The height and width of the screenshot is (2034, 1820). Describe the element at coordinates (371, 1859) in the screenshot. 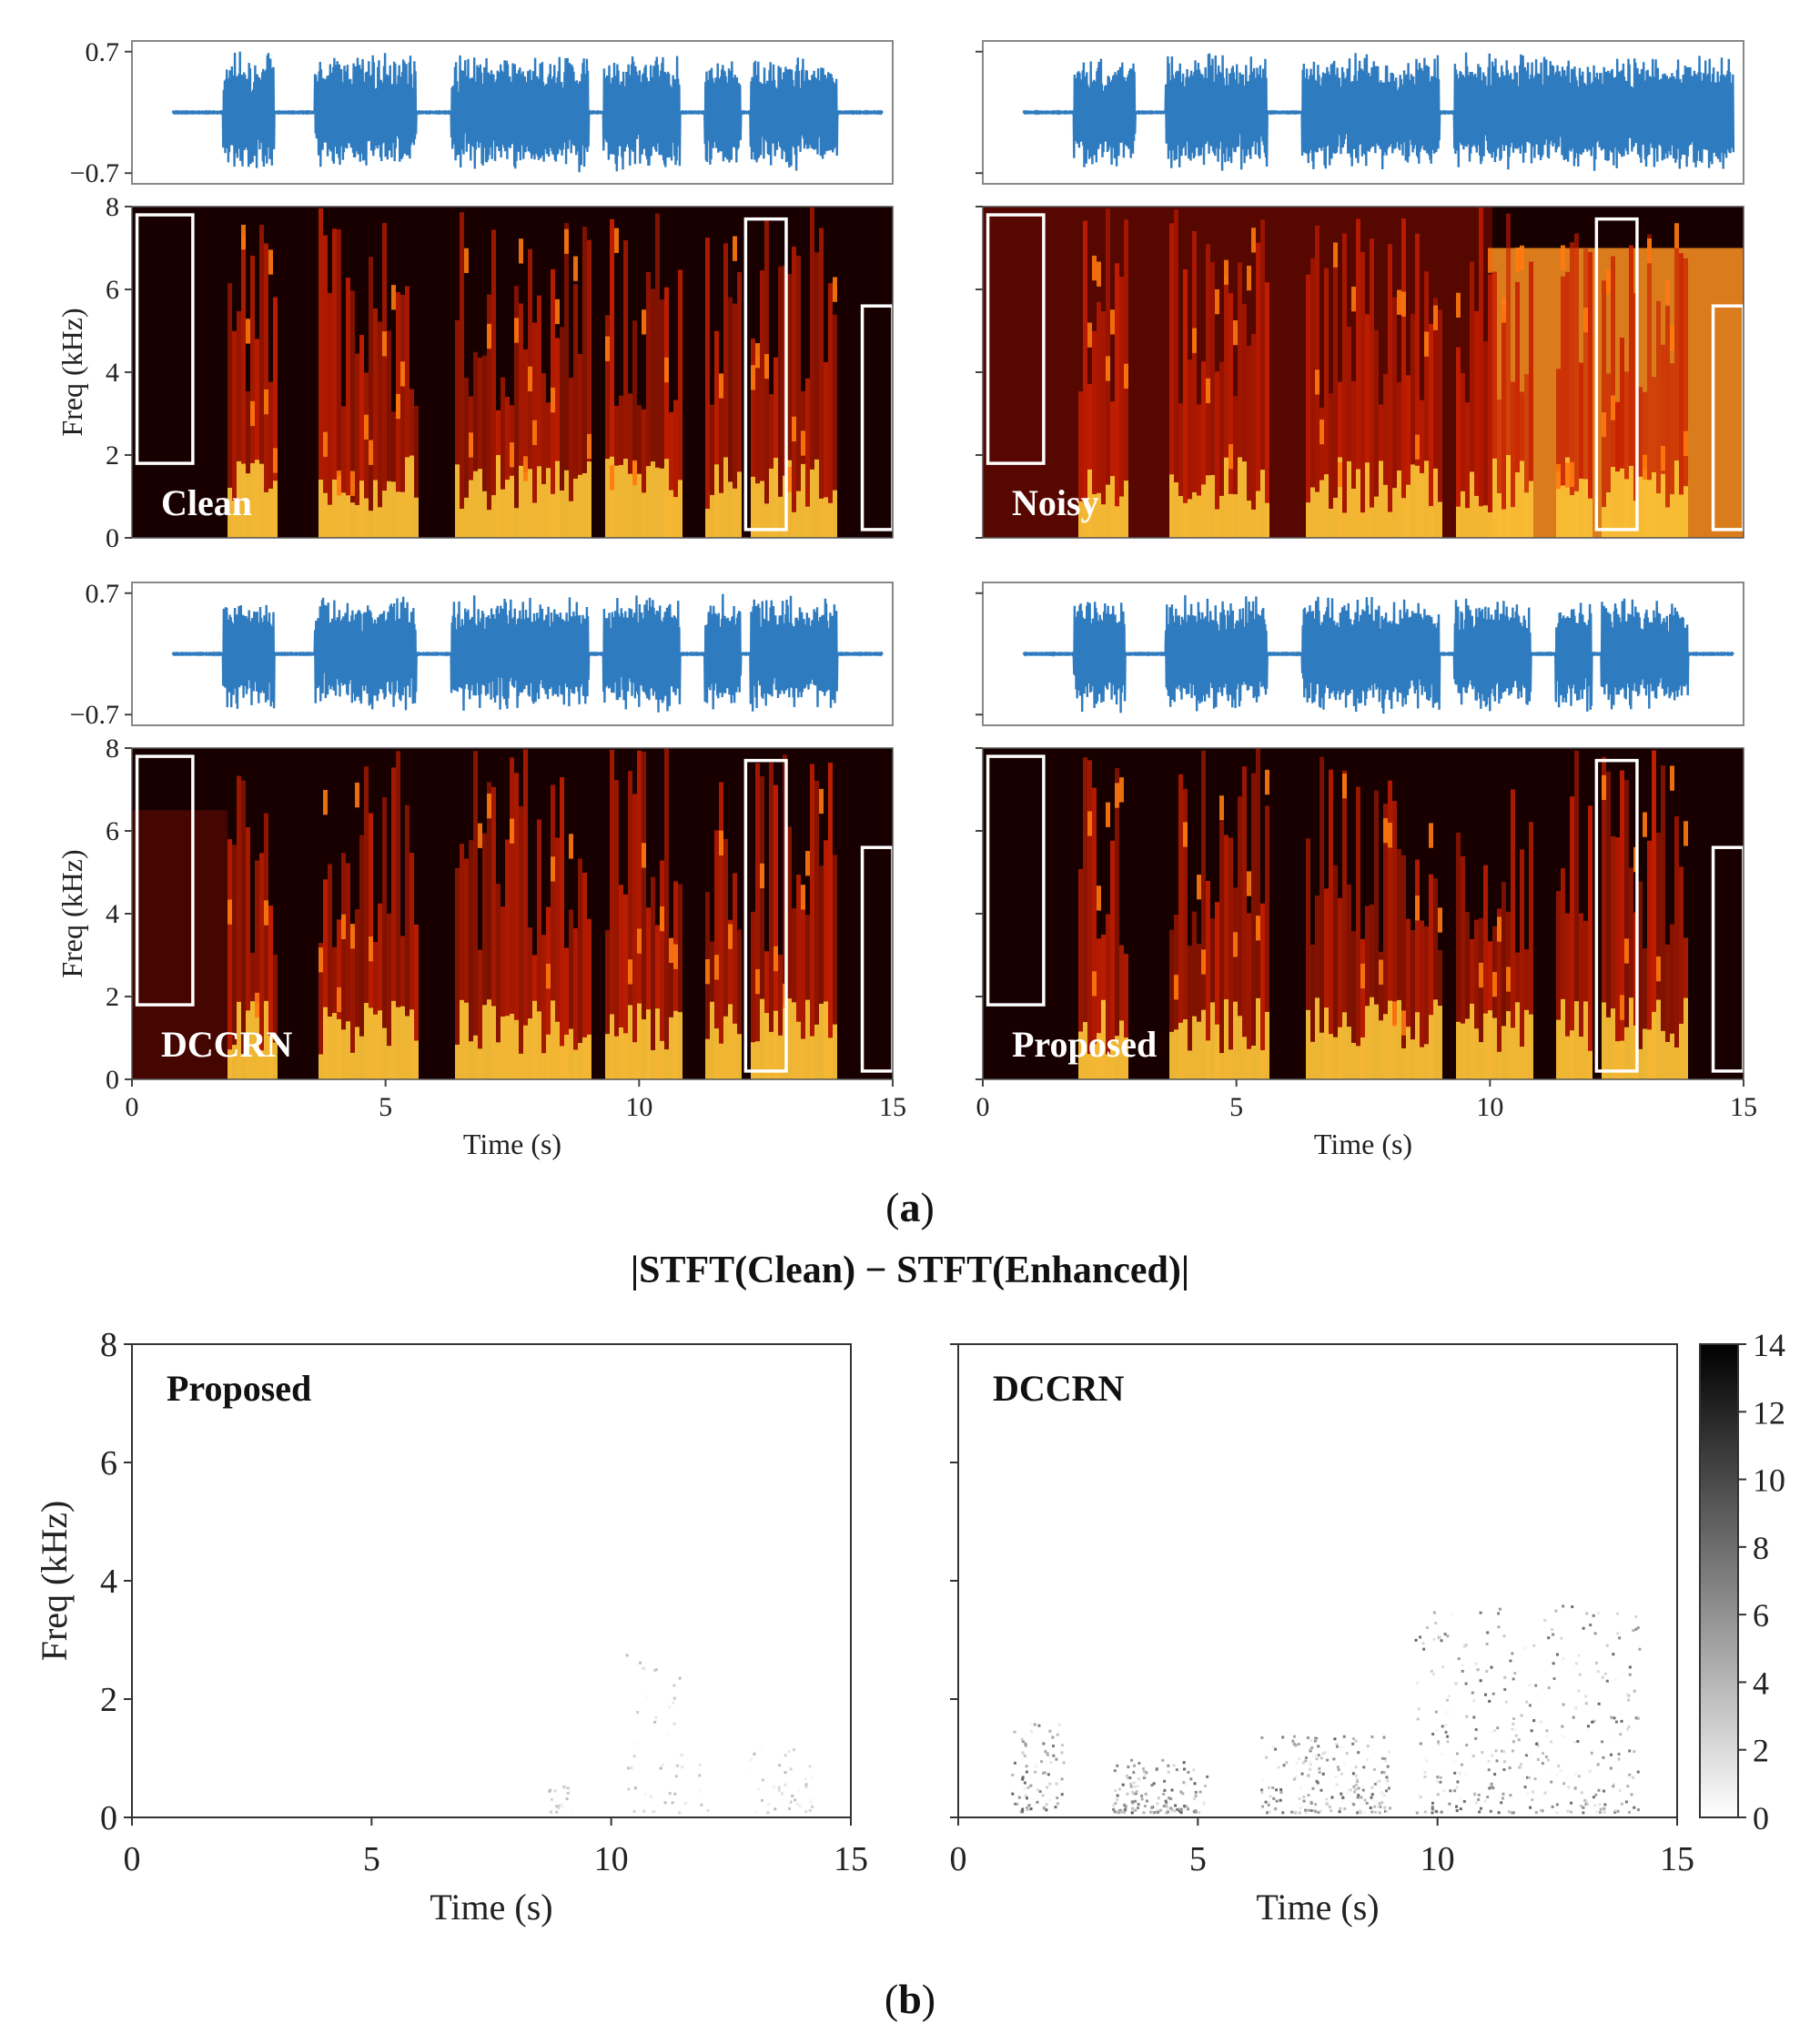

I see `diff-xtick-label: 5` at that location.